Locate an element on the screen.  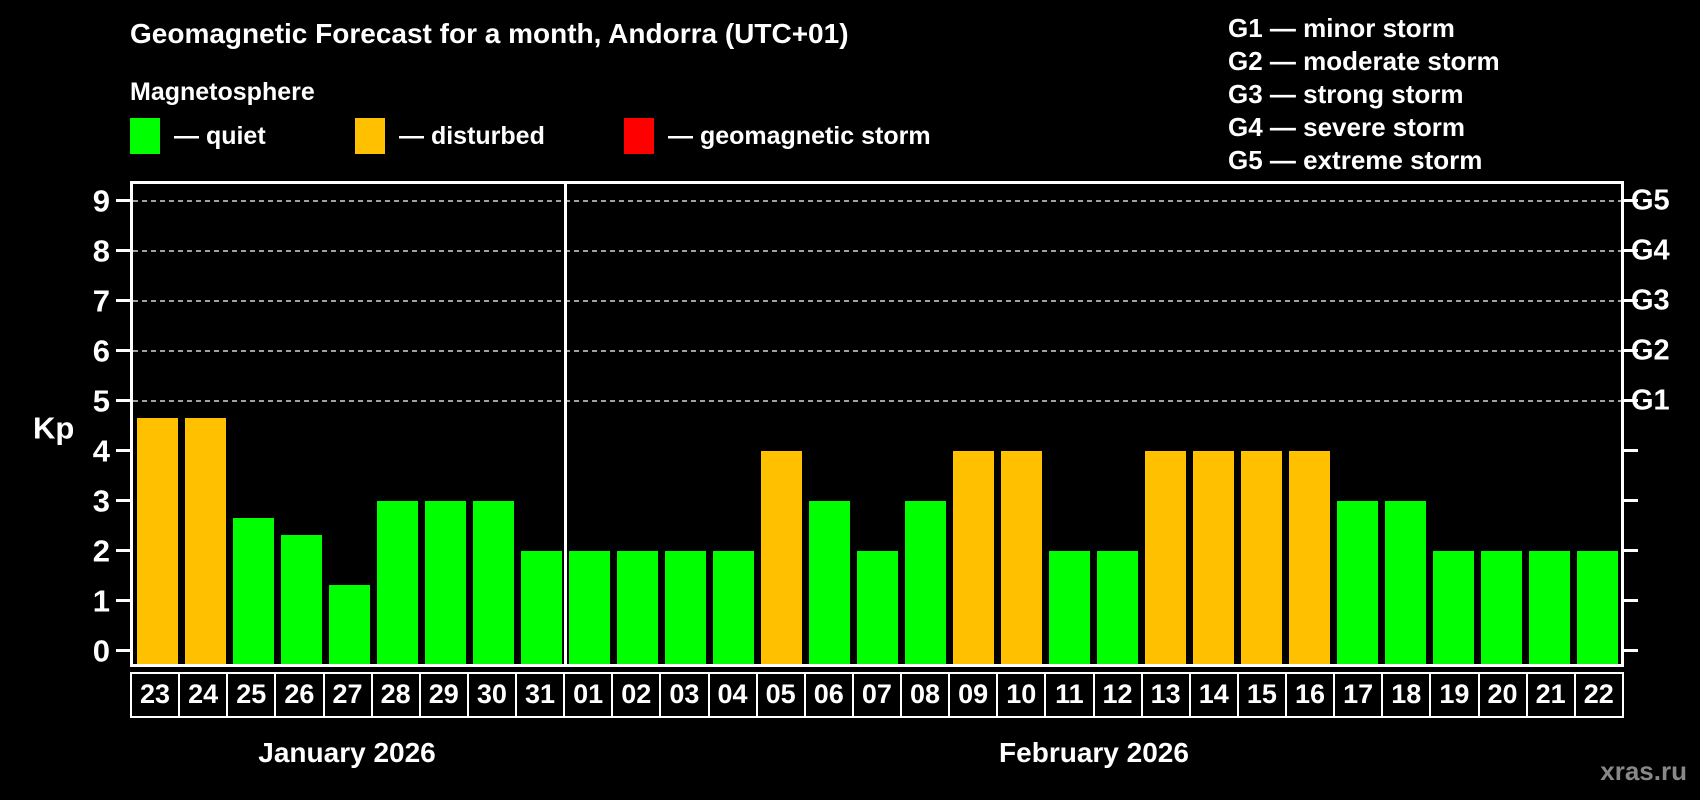
month-label-february: February 2026 is located at coordinates (1094, 752).